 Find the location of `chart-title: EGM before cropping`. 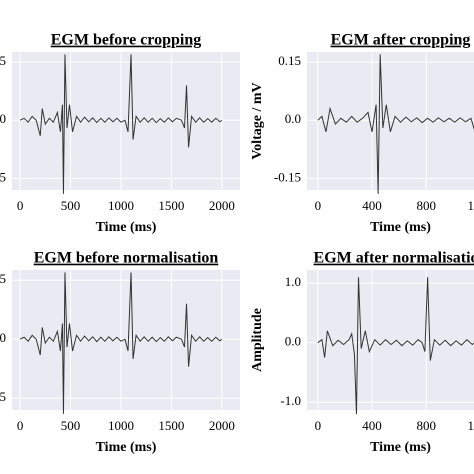

chart-title: EGM before cropping is located at coordinates (126, 40).